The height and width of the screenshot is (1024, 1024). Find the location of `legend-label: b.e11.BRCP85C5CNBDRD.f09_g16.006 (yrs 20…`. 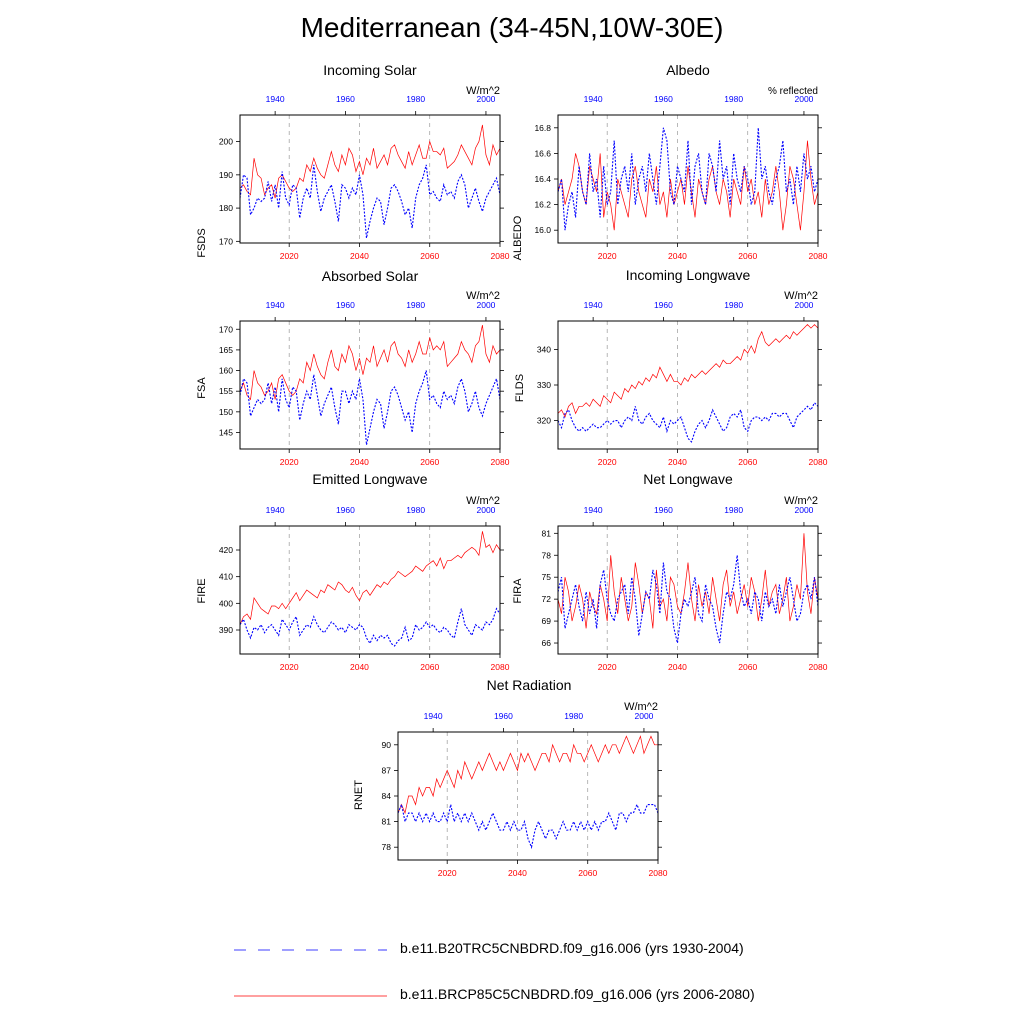

legend-label: b.e11.BRCP85C5CNBDRD.f09_g16.006 (yrs 20… is located at coordinates (577, 994).